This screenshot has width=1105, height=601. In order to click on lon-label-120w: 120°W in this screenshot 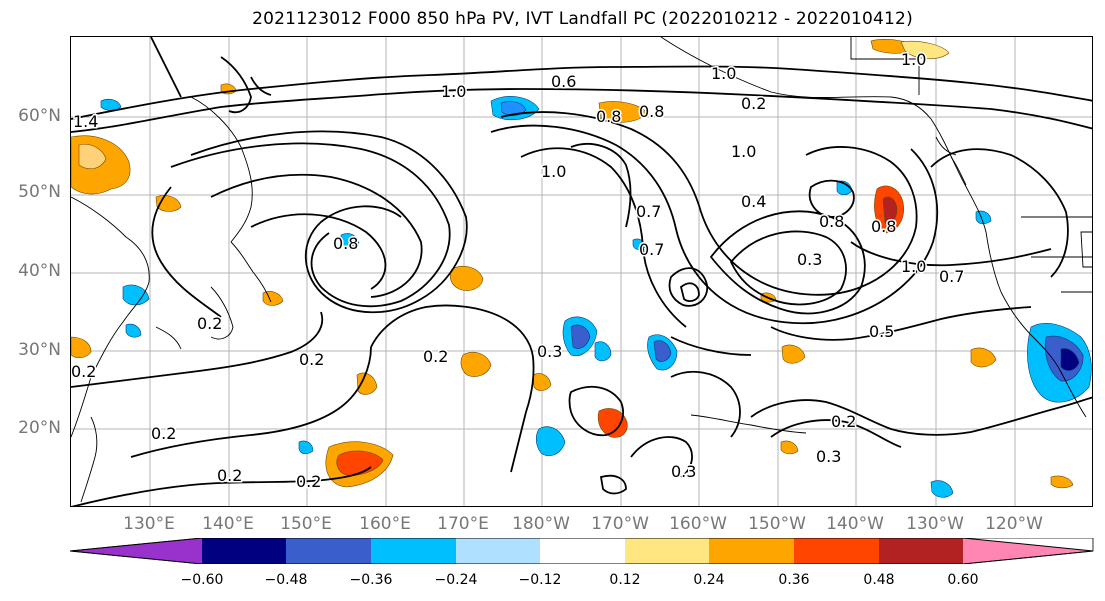, I will do `click(1014, 524)`.